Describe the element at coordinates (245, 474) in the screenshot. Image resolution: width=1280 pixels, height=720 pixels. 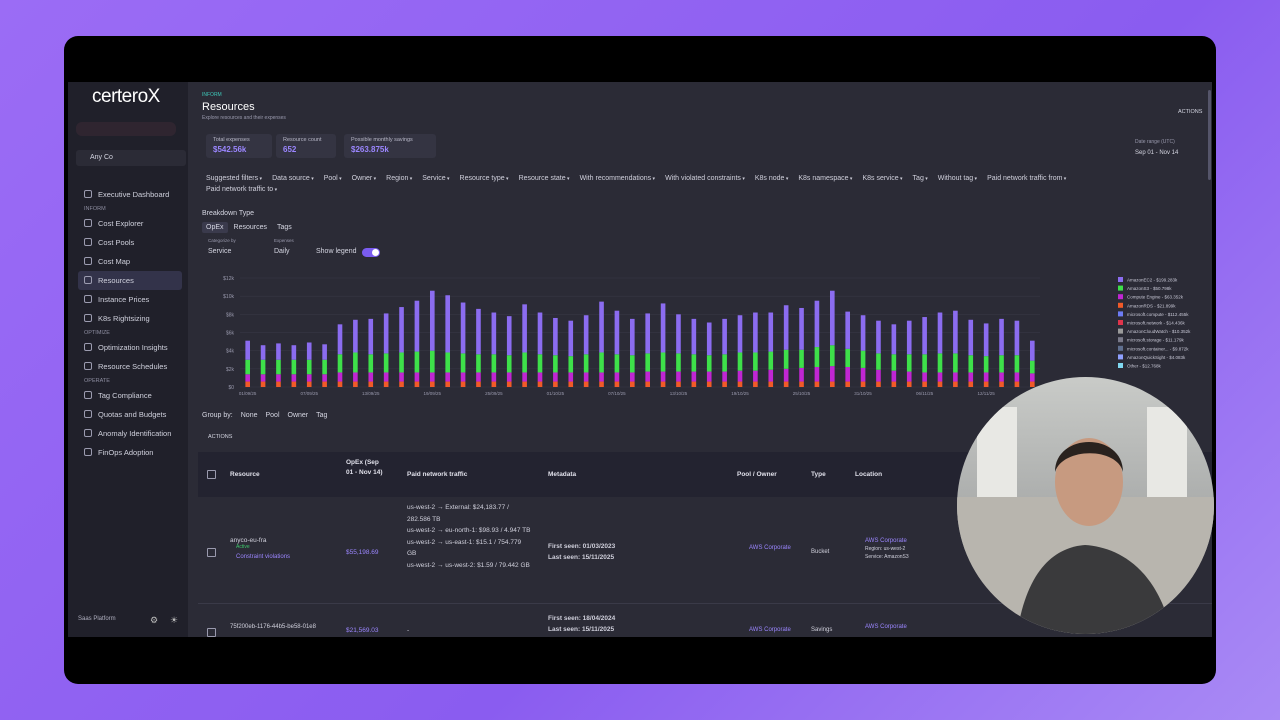
I see `column-header: Resource` at that location.